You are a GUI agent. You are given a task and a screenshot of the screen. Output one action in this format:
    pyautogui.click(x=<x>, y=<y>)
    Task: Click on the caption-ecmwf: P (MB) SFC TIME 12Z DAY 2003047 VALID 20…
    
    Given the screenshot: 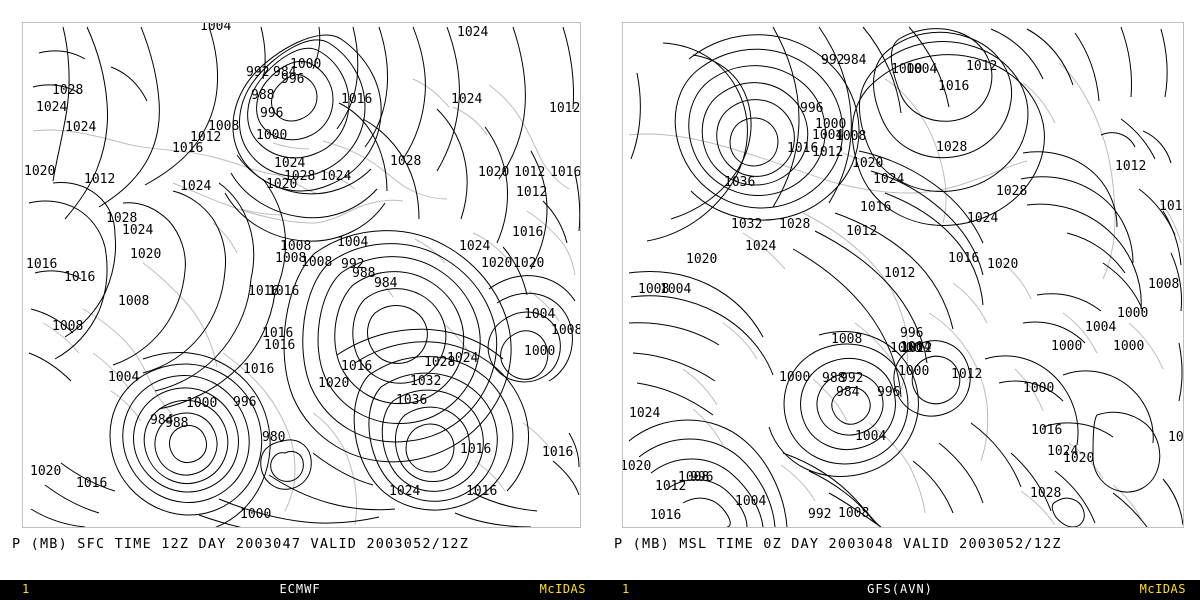 What is the action you would take?
    pyautogui.click(x=241, y=544)
    